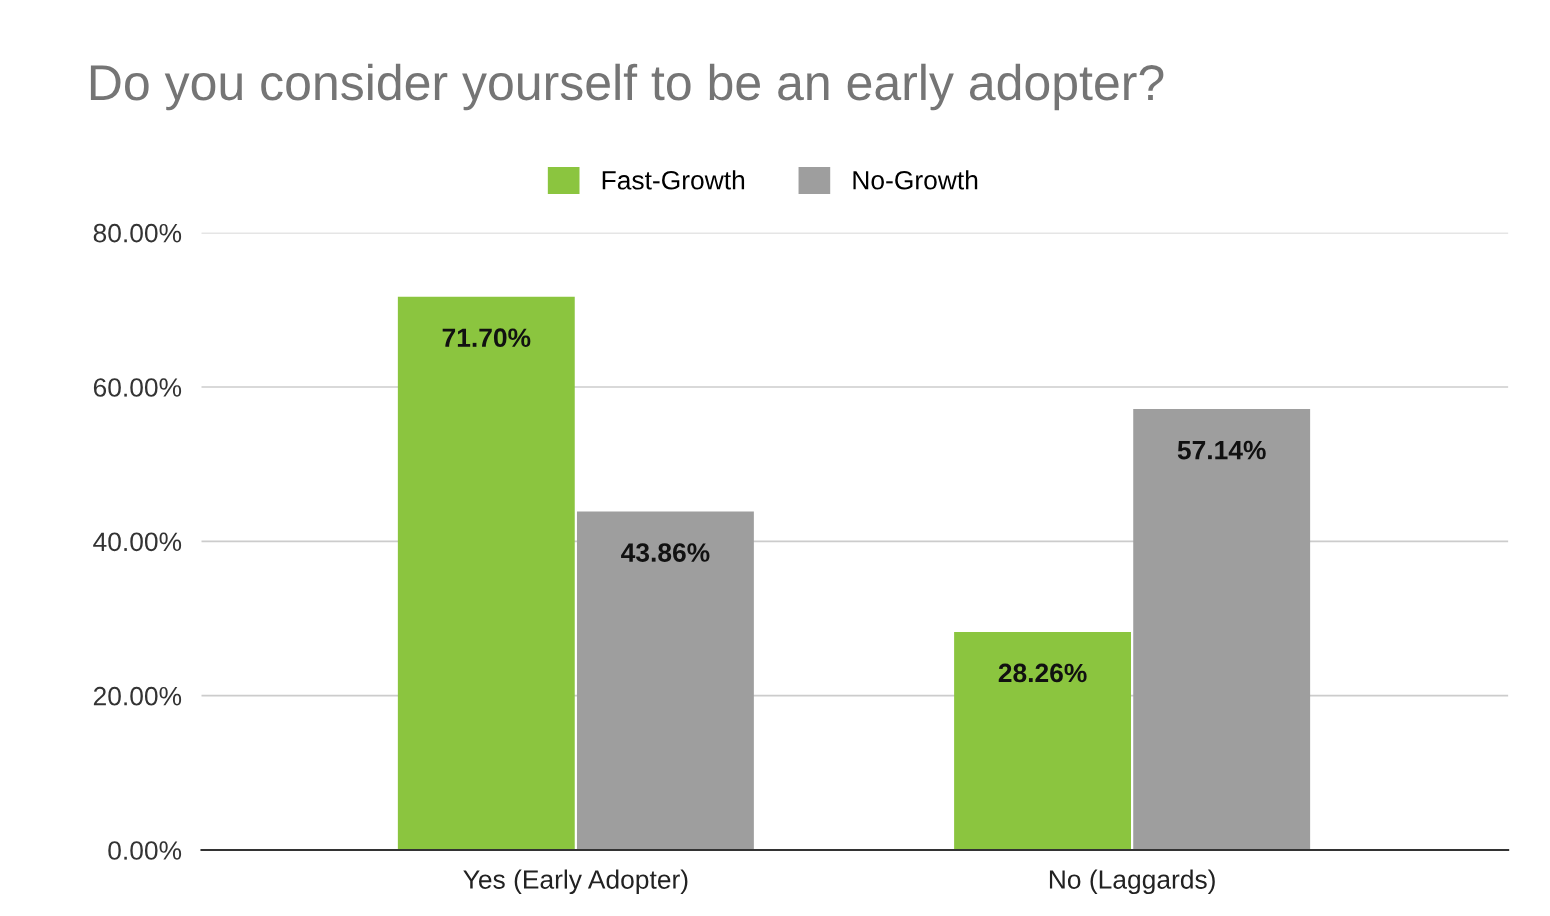  What do you see at coordinates (1132, 882) in the screenshot?
I see `x-tick-label: No (Laggards)` at bounding box center [1132, 882].